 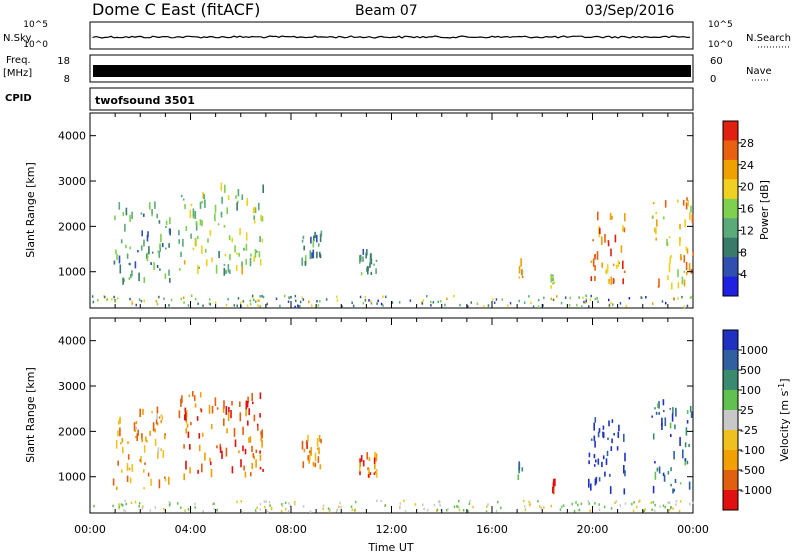 I want to click on nsearch-label: N.Search, so click(x=768, y=38).